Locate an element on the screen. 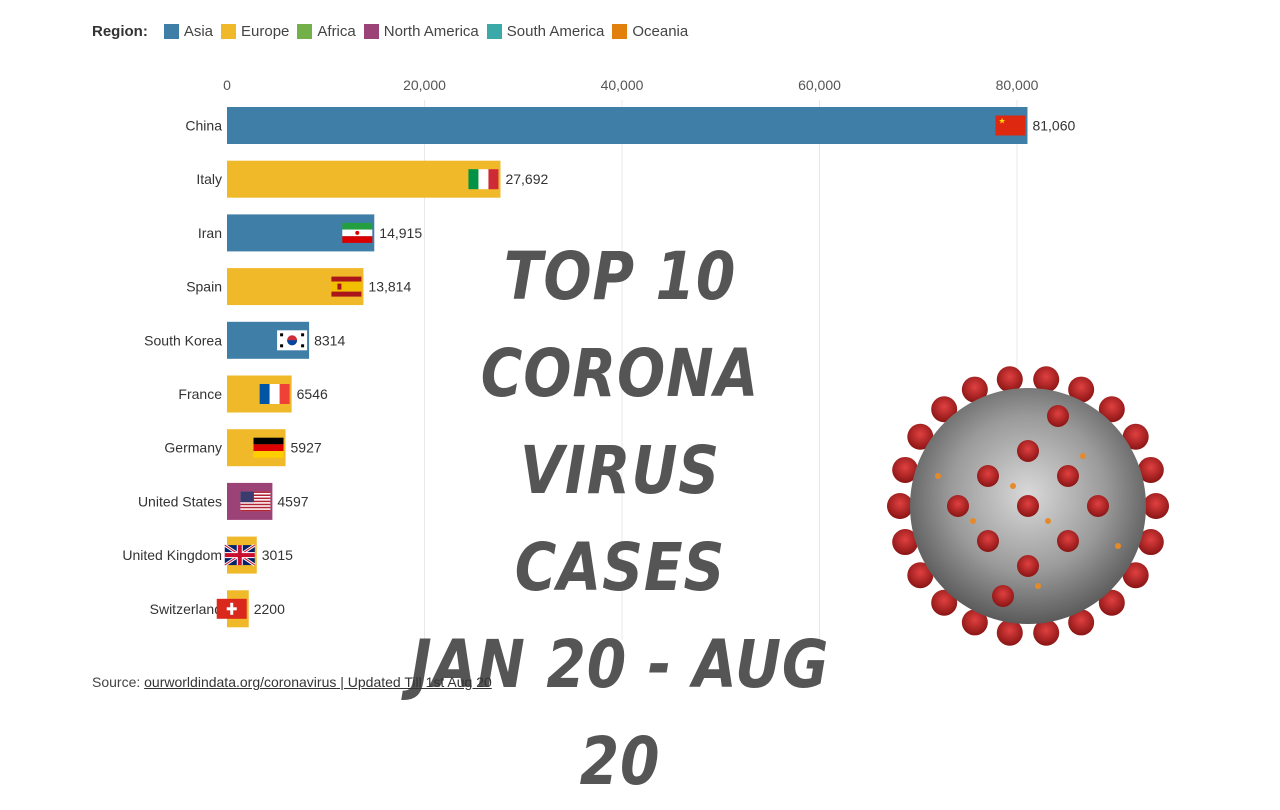 This screenshot has width=1280, height=810. category-label: Germany is located at coordinates (193, 448).